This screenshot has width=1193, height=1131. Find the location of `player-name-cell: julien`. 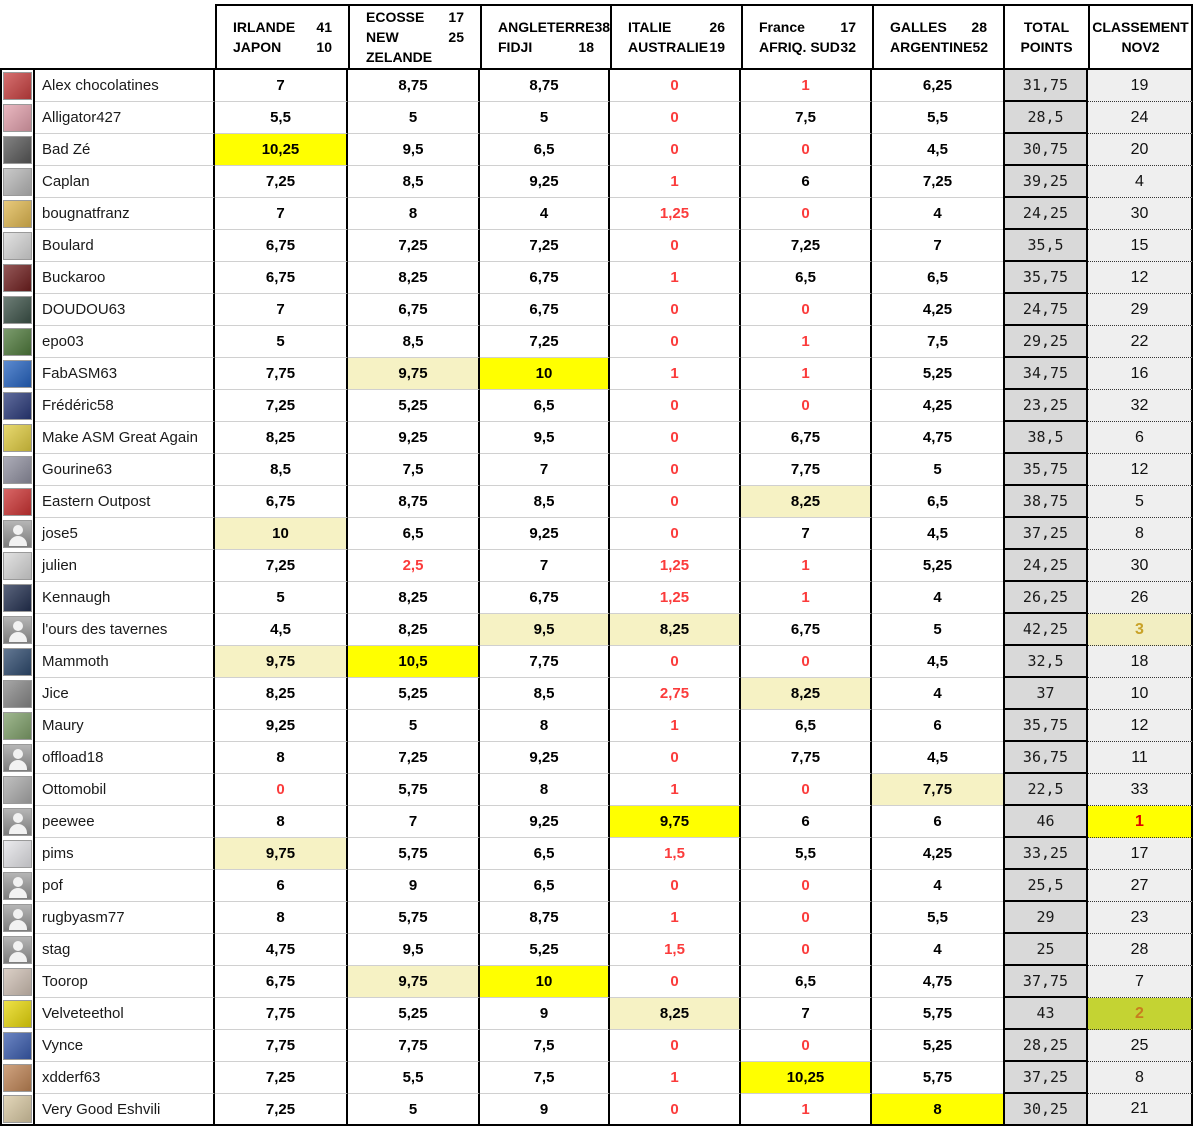

player-name-cell: julien is located at coordinates (125, 566).